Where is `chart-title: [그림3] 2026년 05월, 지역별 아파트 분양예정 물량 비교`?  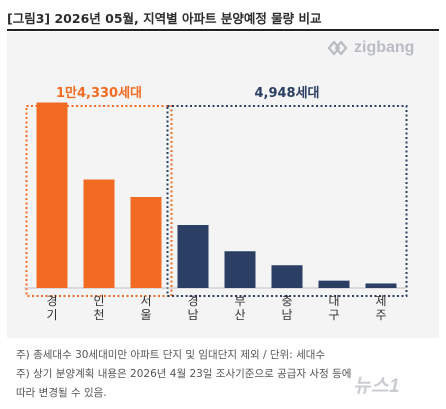
chart-title: [그림3] 2026년 05월, 지역별 아파트 분양예정 물량 비교 is located at coordinates (164, 18).